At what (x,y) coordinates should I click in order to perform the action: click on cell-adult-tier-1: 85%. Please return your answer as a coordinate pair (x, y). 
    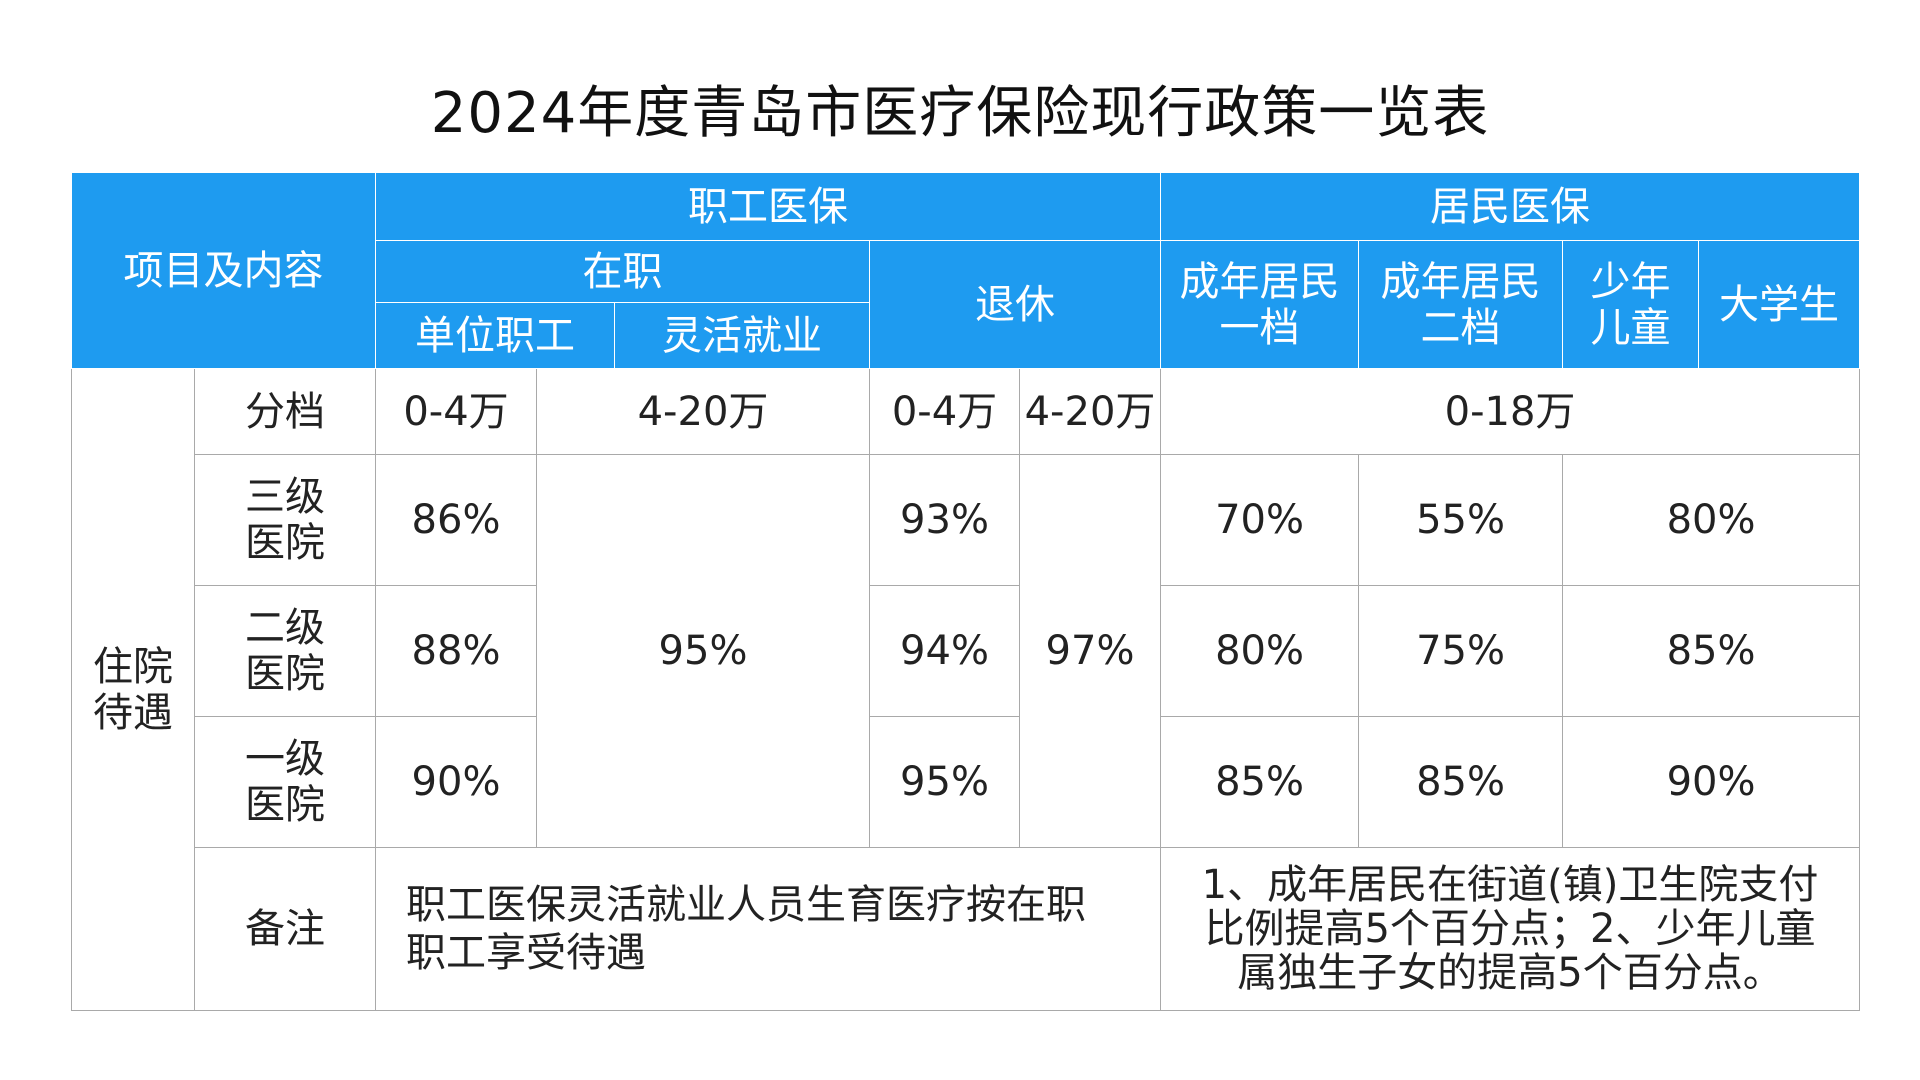
    Looking at the image, I should click on (1260, 782).